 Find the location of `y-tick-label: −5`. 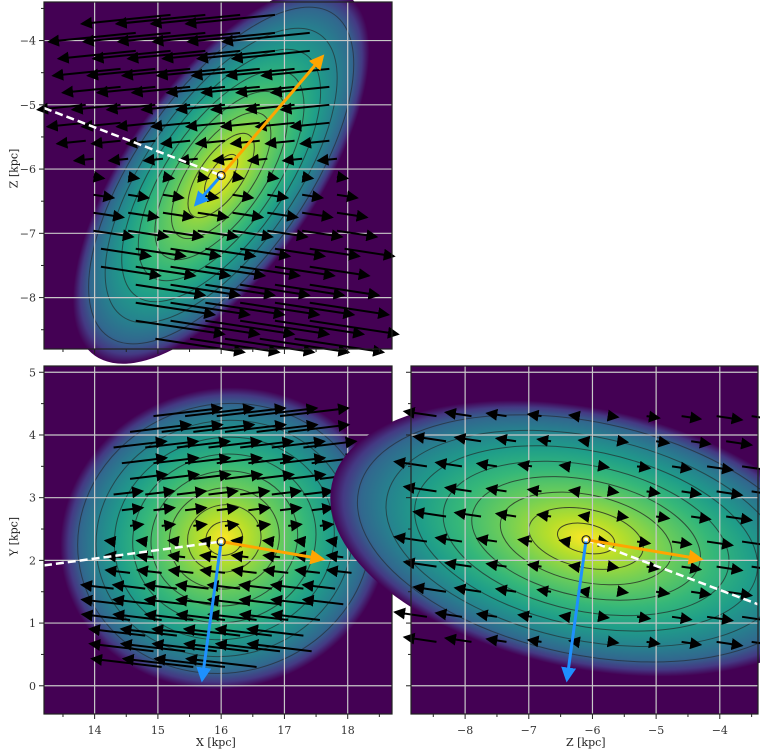

y-tick-label: −5 is located at coordinates (28, 105).